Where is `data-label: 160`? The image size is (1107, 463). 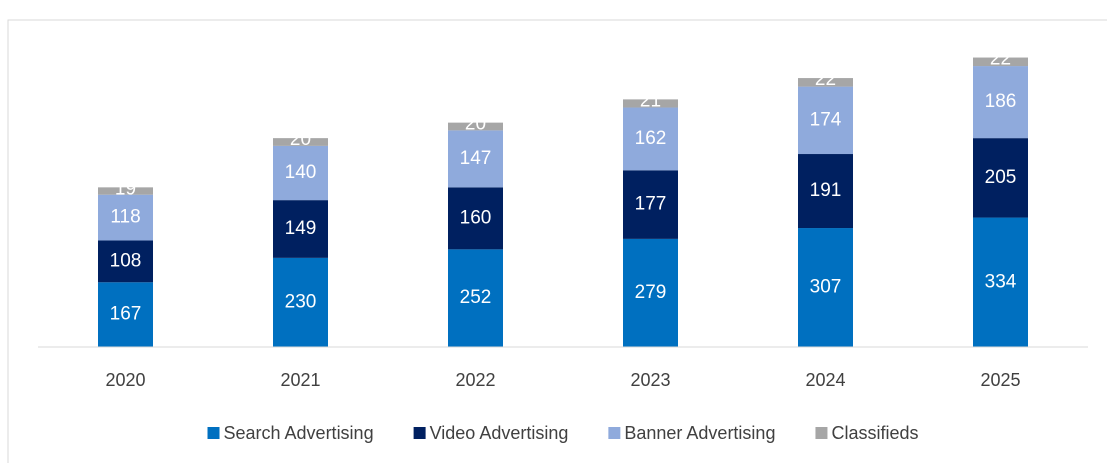 data-label: 160 is located at coordinates (476, 217).